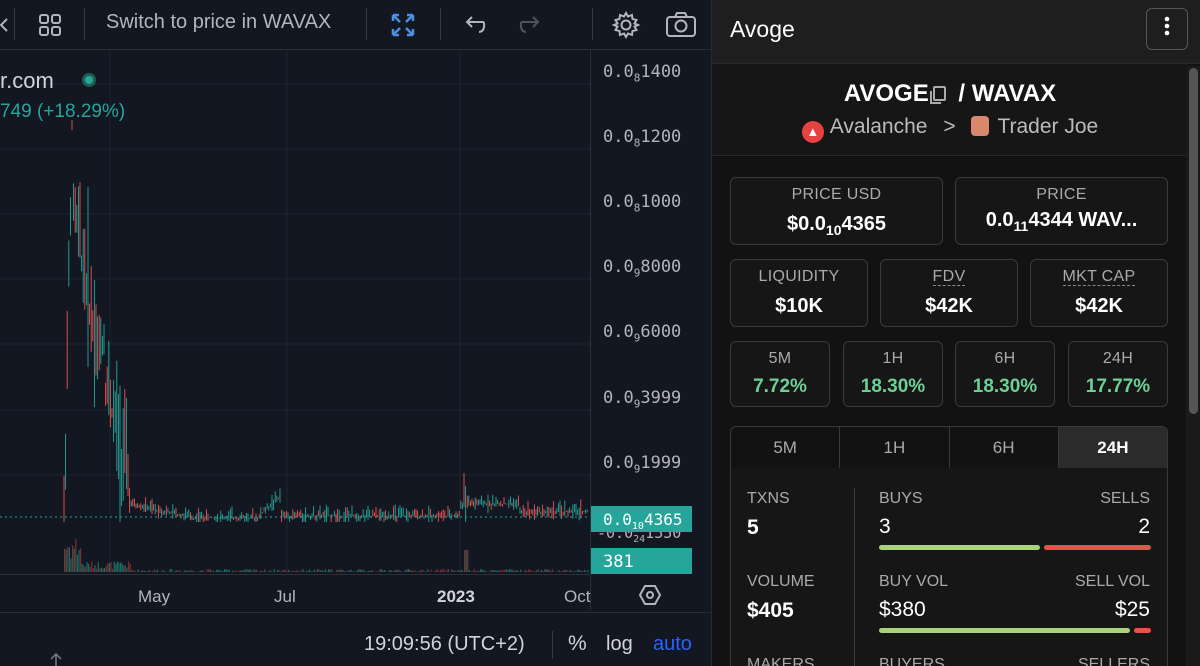 The height and width of the screenshot is (666, 1200). Describe the element at coordinates (780, 358) in the screenshot. I see `change-label: 5M` at that location.